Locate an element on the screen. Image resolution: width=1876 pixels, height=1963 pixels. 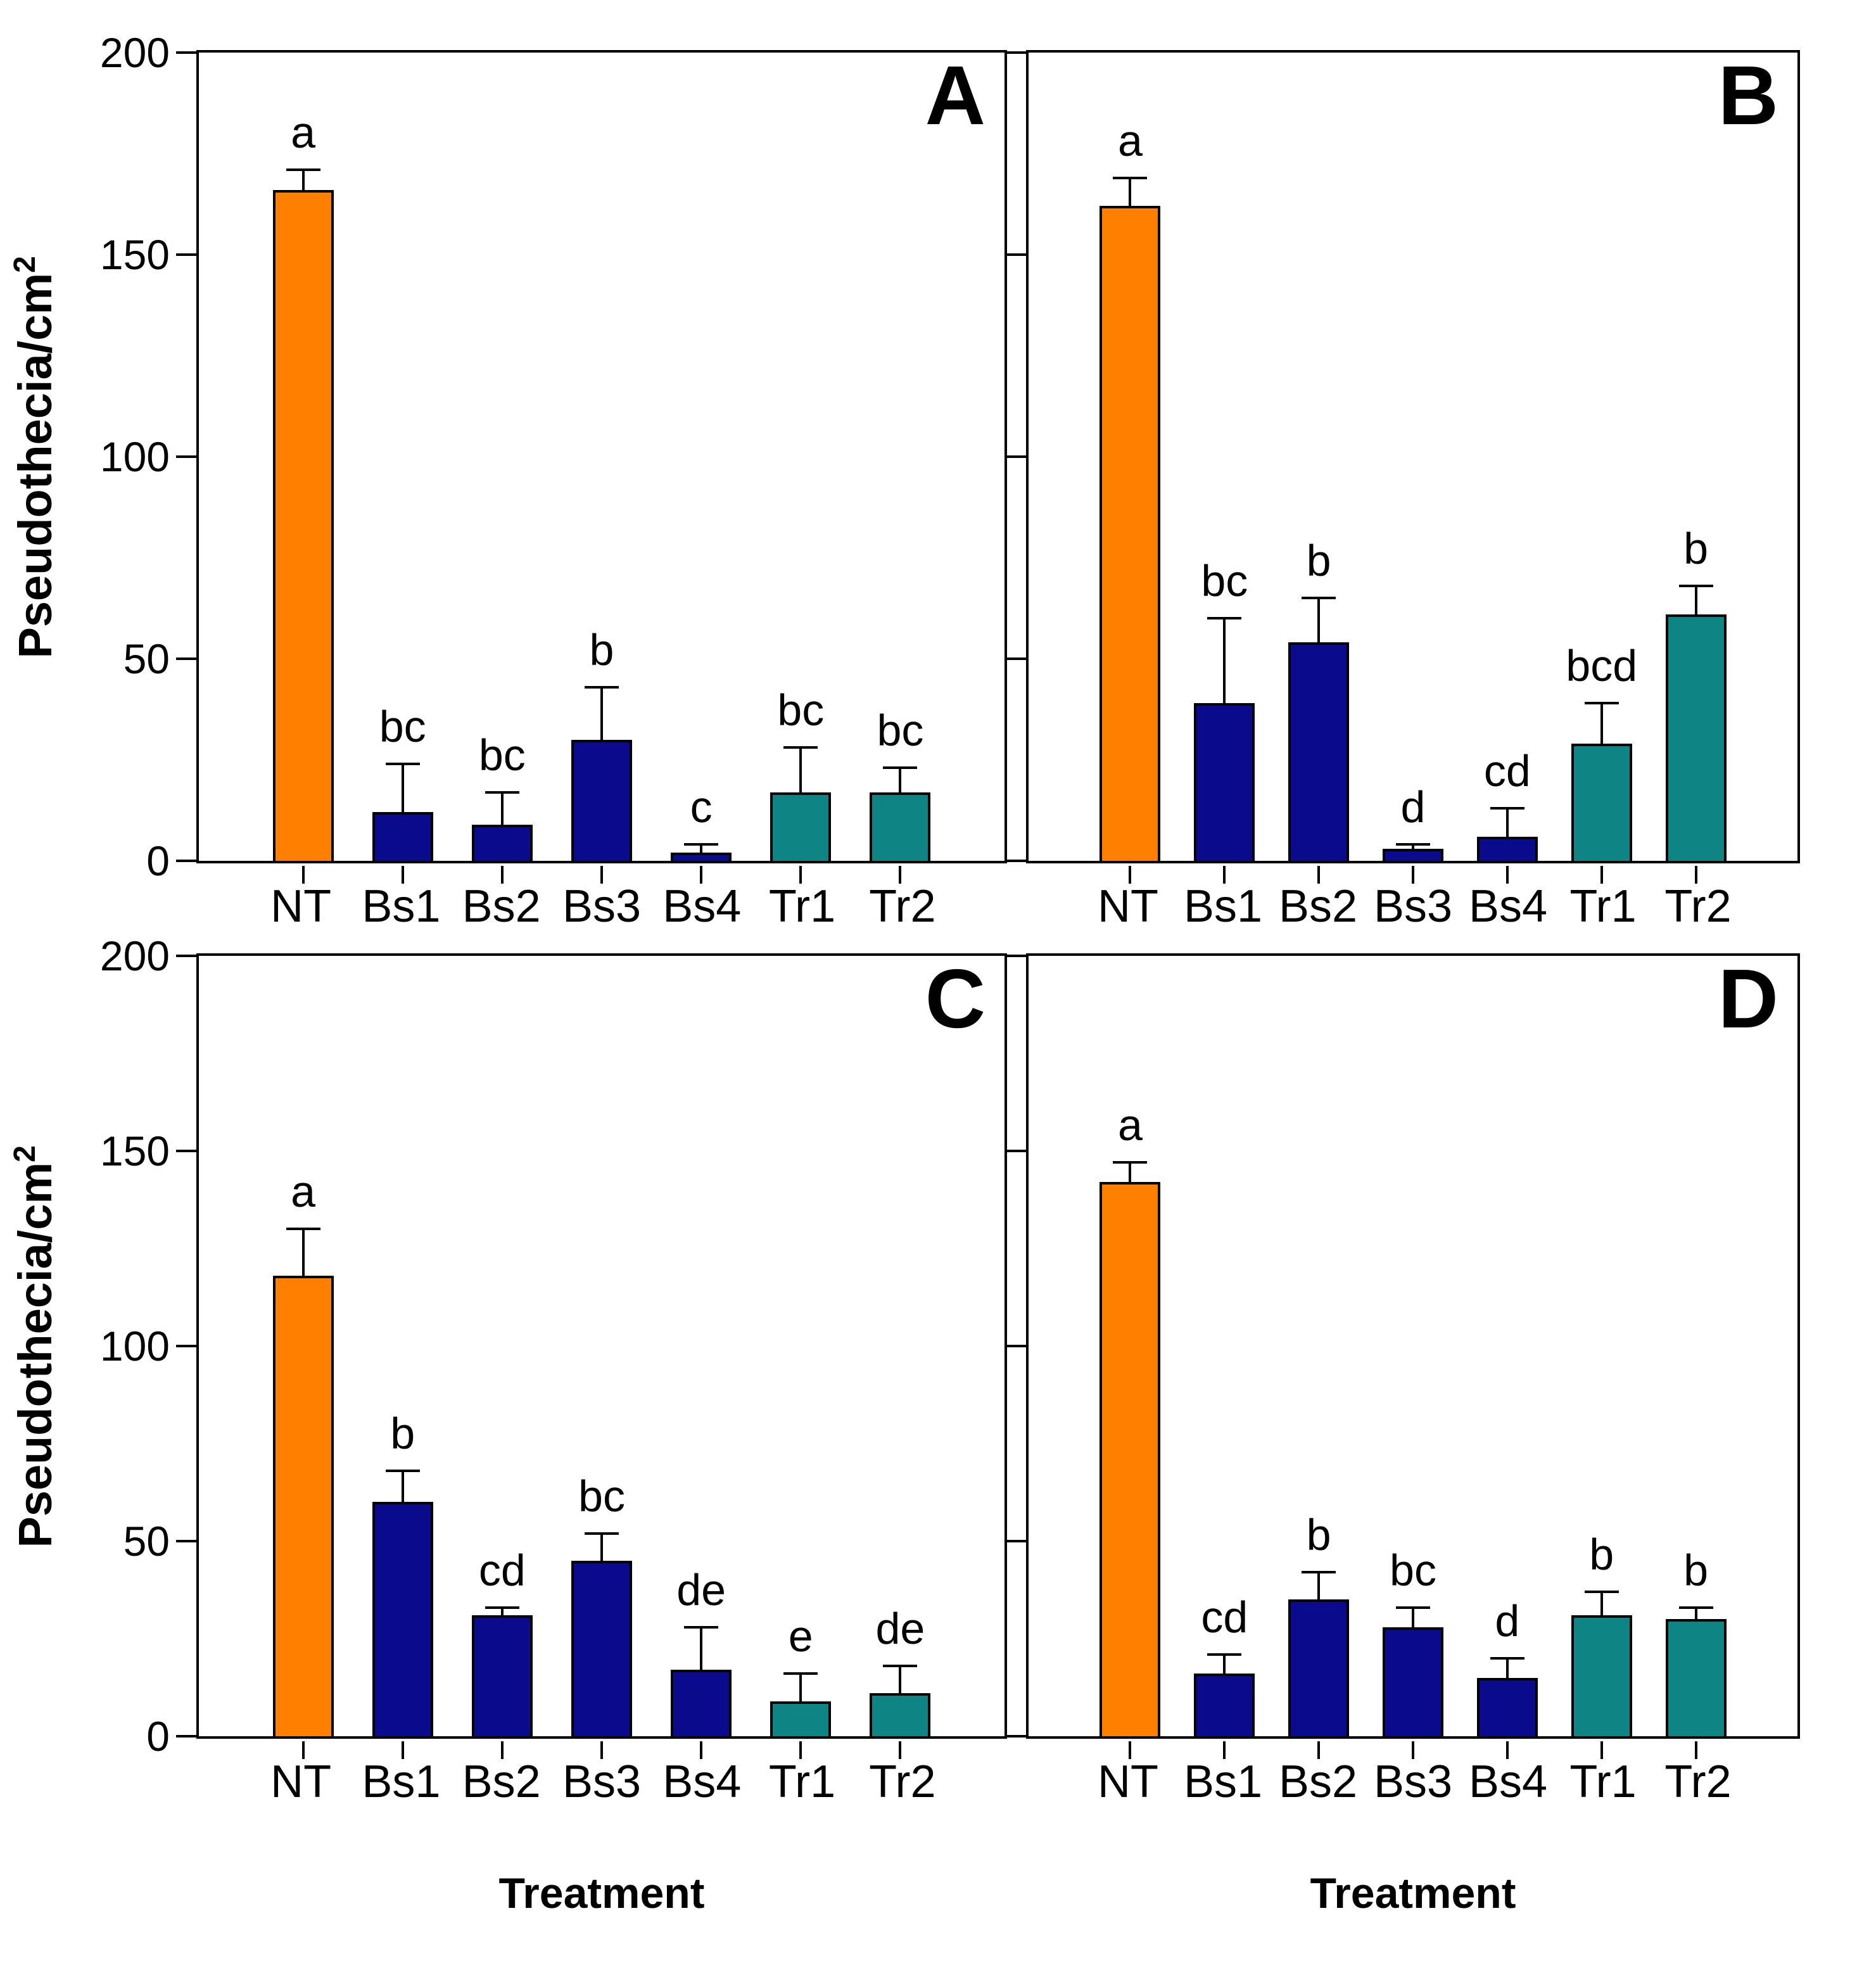
bar-slot-bs4: de is located at coordinates (702, 1357).